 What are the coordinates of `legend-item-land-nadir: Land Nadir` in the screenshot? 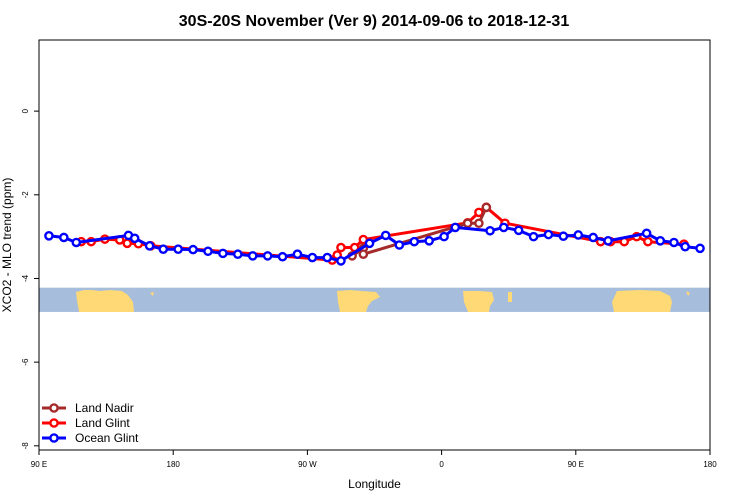 It's located at (88, 408).